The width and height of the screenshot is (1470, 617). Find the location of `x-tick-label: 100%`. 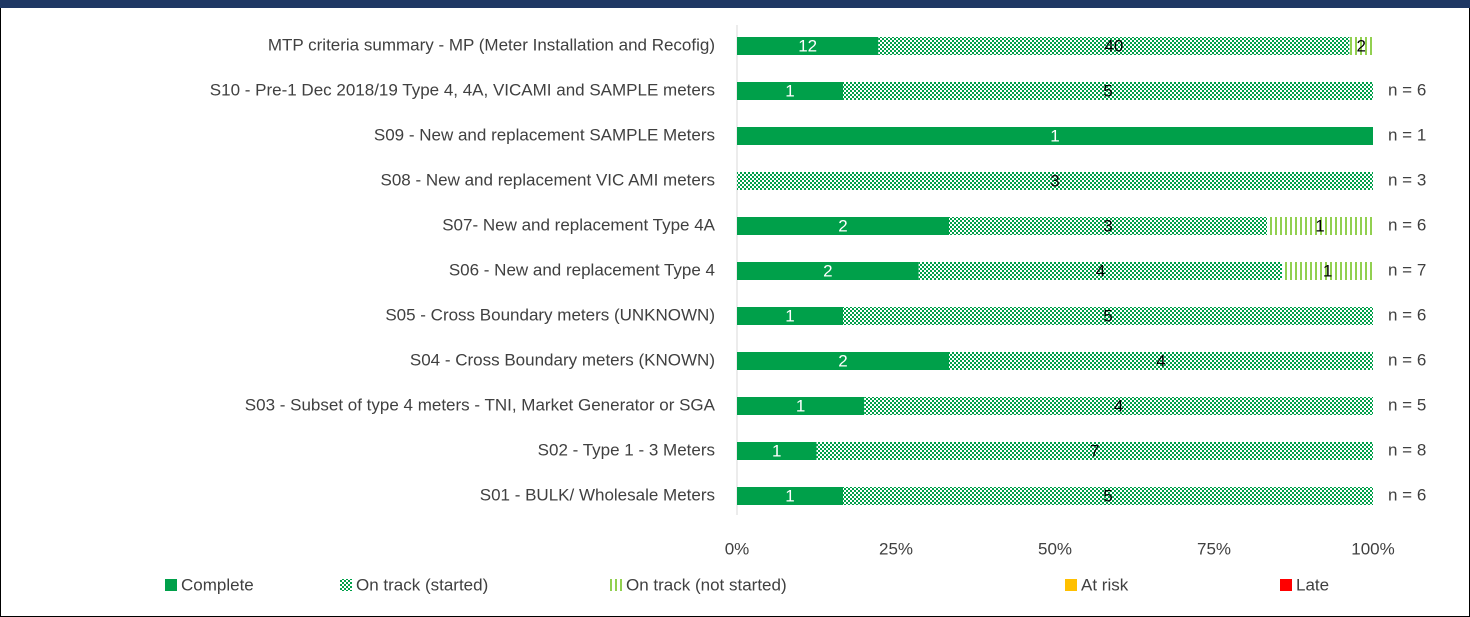

x-tick-label: 100% is located at coordinates (1372, 548).